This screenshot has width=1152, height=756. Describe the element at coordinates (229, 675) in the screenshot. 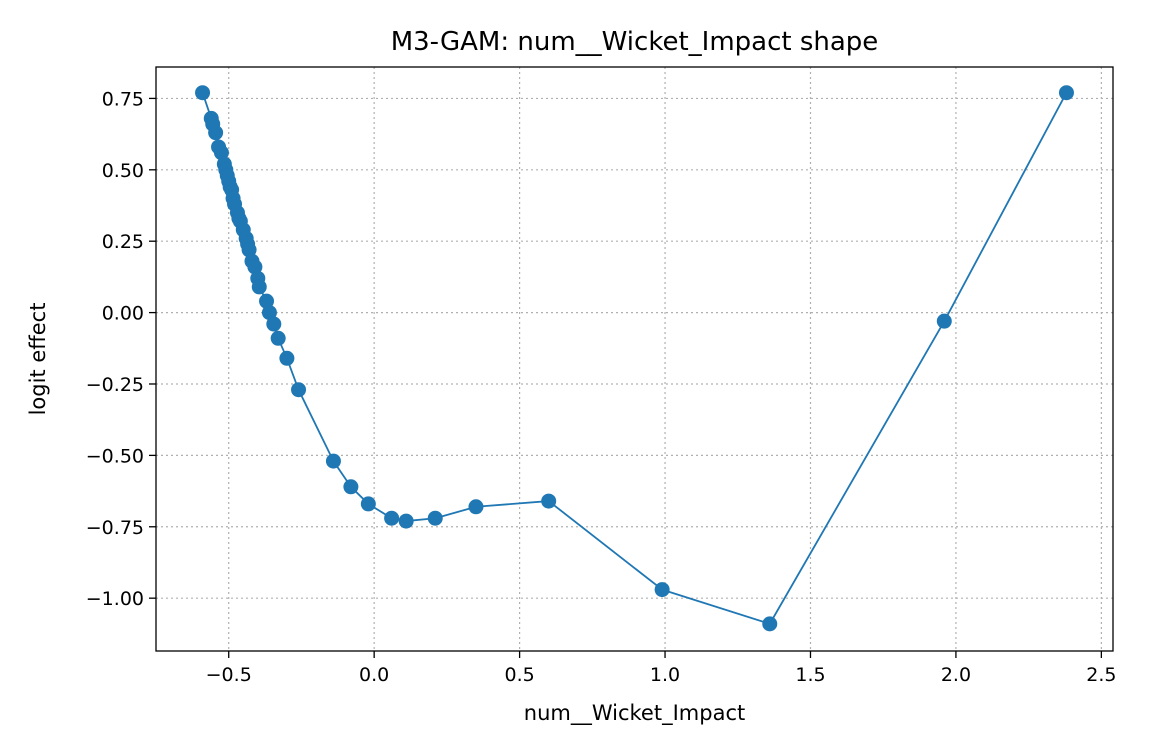

I see `x-tick-label: −0.5` at that location.